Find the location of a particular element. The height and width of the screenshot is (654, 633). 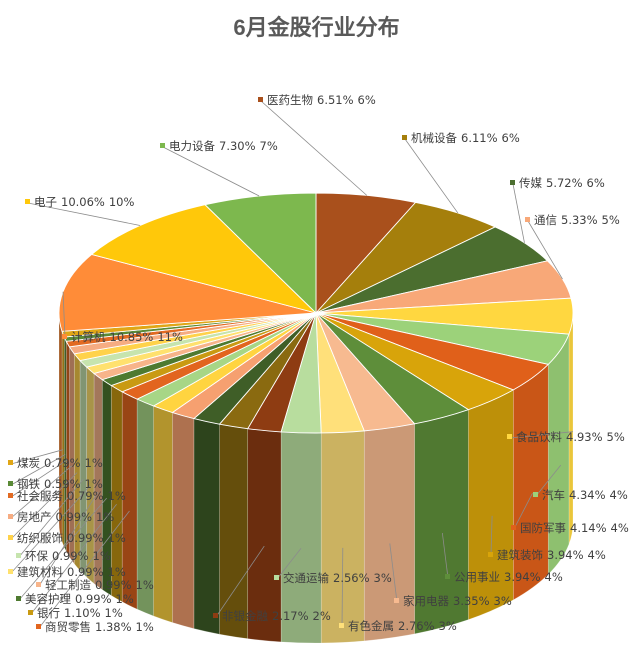

slice-label-name: 有色金属 is located at coordinates (371, 626).